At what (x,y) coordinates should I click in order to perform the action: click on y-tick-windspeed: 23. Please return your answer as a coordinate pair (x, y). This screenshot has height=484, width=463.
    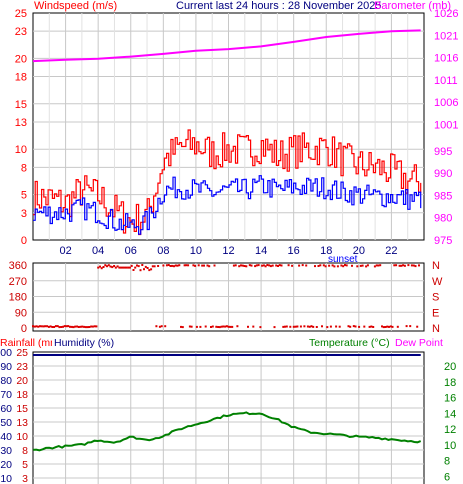
    Looking at the image, I should click on (21, 32).